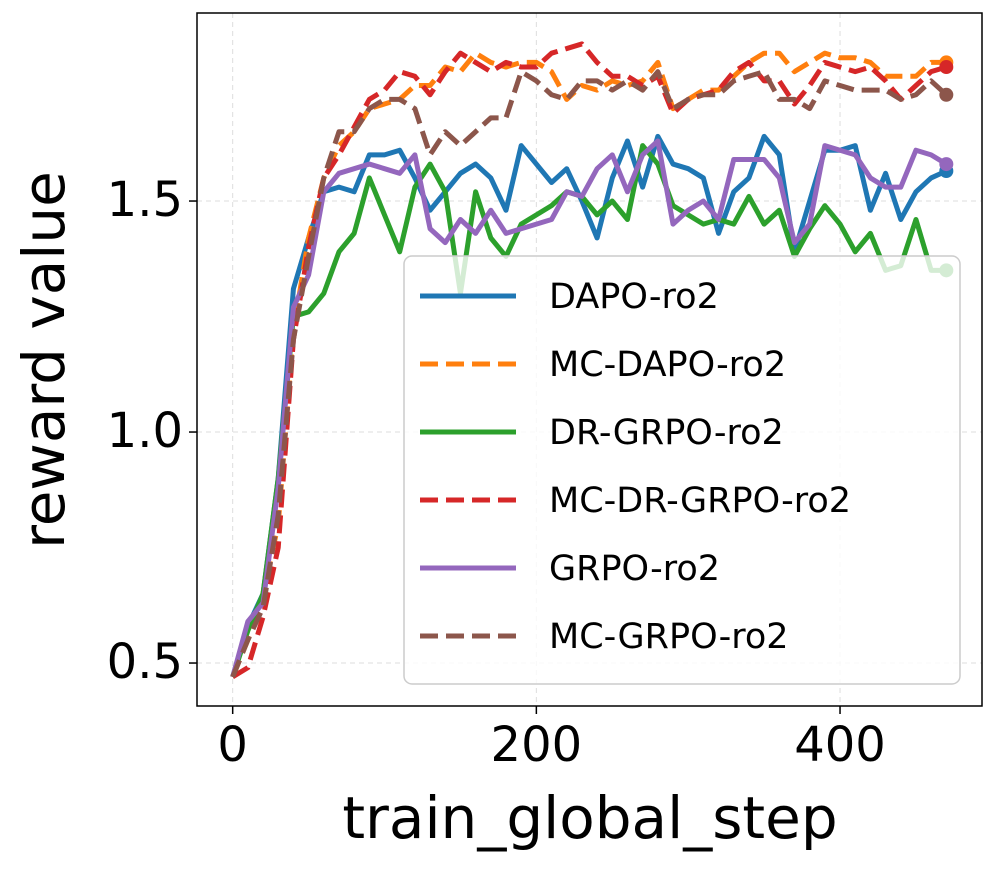  Describe the element at coordinates (634, 569) in the screenshot. I see `legend-label: GRPO-ro2` at that location.